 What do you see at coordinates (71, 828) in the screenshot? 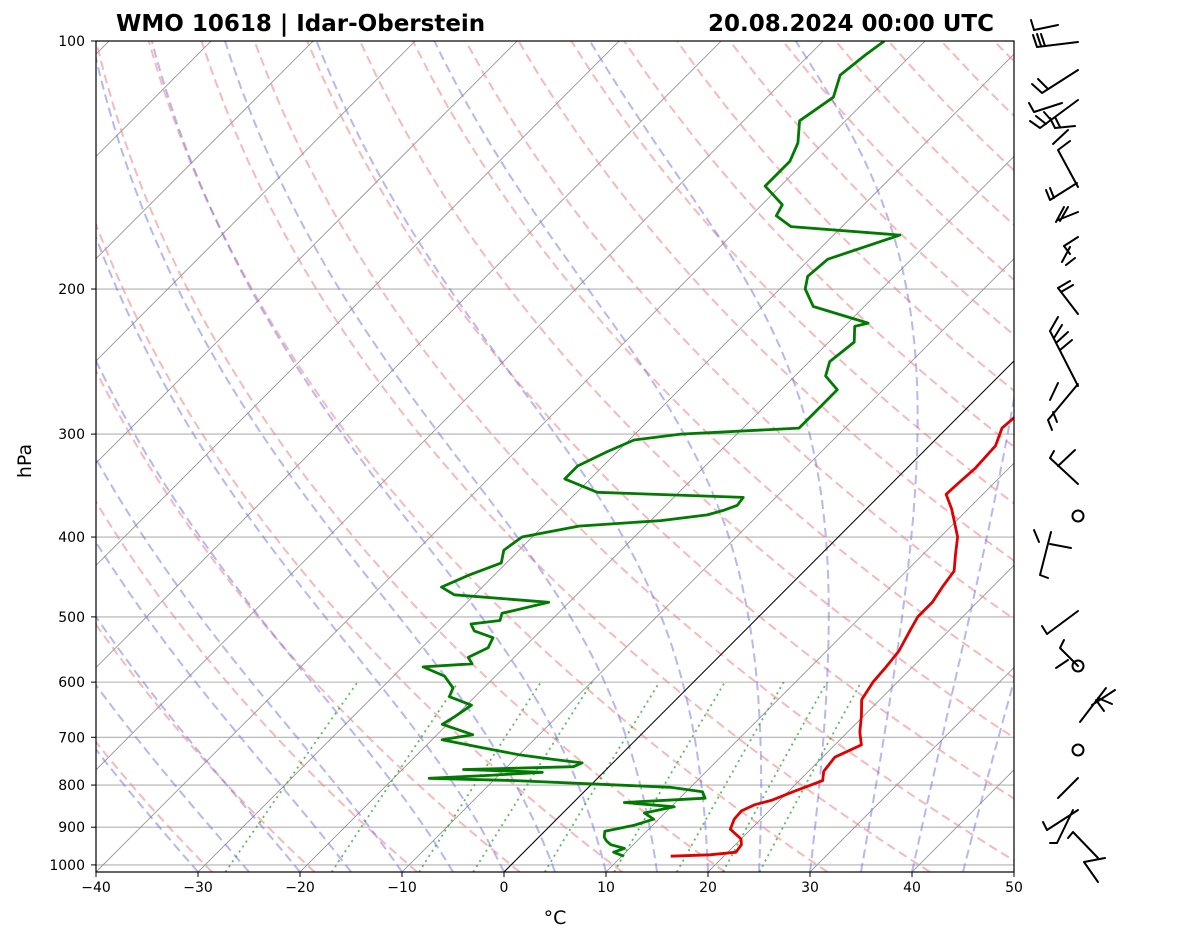
I see `y-tick-label: 900` at bounding box center [71, 828].